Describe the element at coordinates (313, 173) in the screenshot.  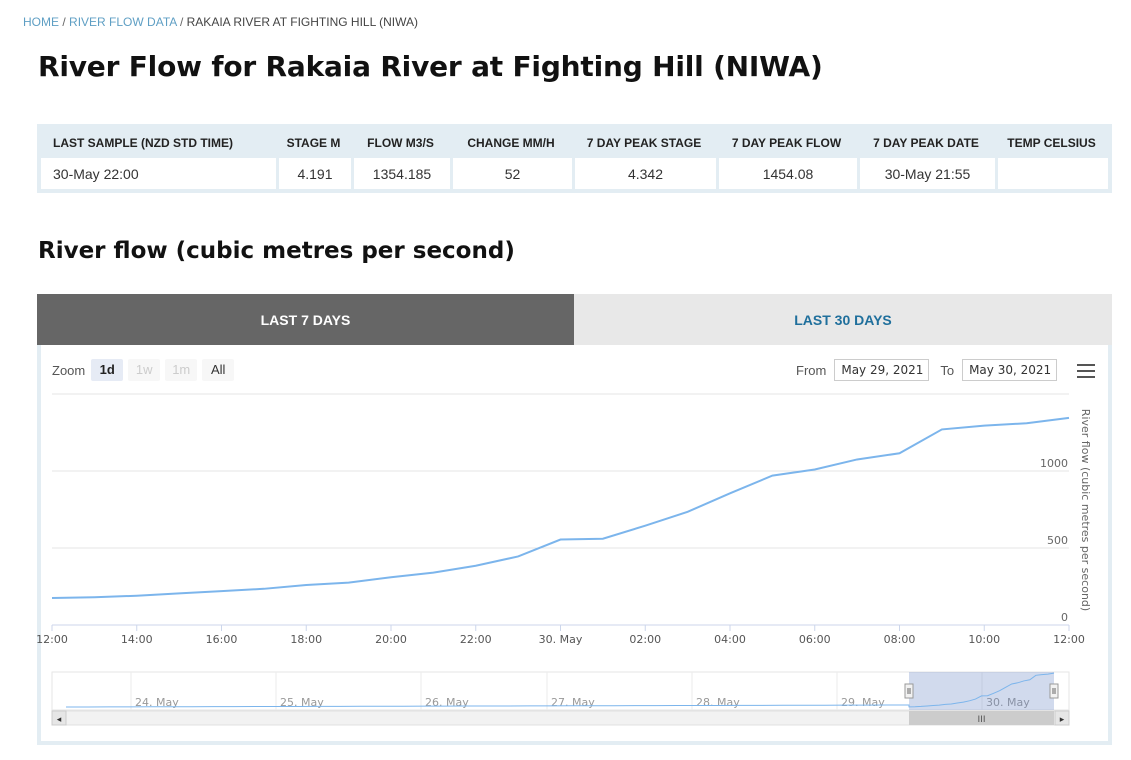
I see `cell-stage: 4.191` at that location.